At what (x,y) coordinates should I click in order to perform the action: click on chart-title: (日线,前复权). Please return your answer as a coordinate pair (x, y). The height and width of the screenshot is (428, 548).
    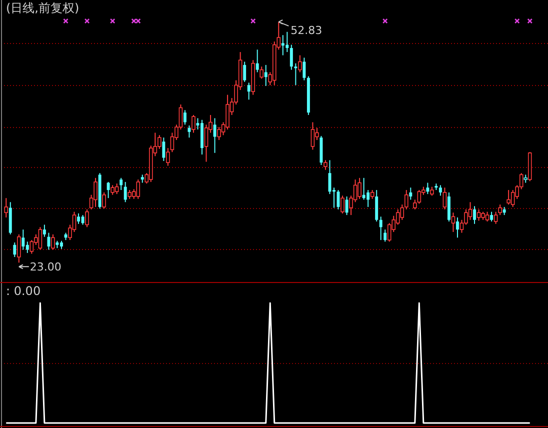
    Looking at the image, I should click on (43, 8).